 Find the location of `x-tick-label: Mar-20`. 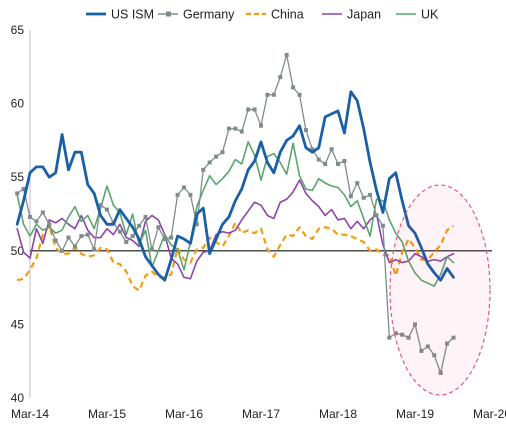

x-tick-label: Mar-20 is located at coordinates (489, 414).